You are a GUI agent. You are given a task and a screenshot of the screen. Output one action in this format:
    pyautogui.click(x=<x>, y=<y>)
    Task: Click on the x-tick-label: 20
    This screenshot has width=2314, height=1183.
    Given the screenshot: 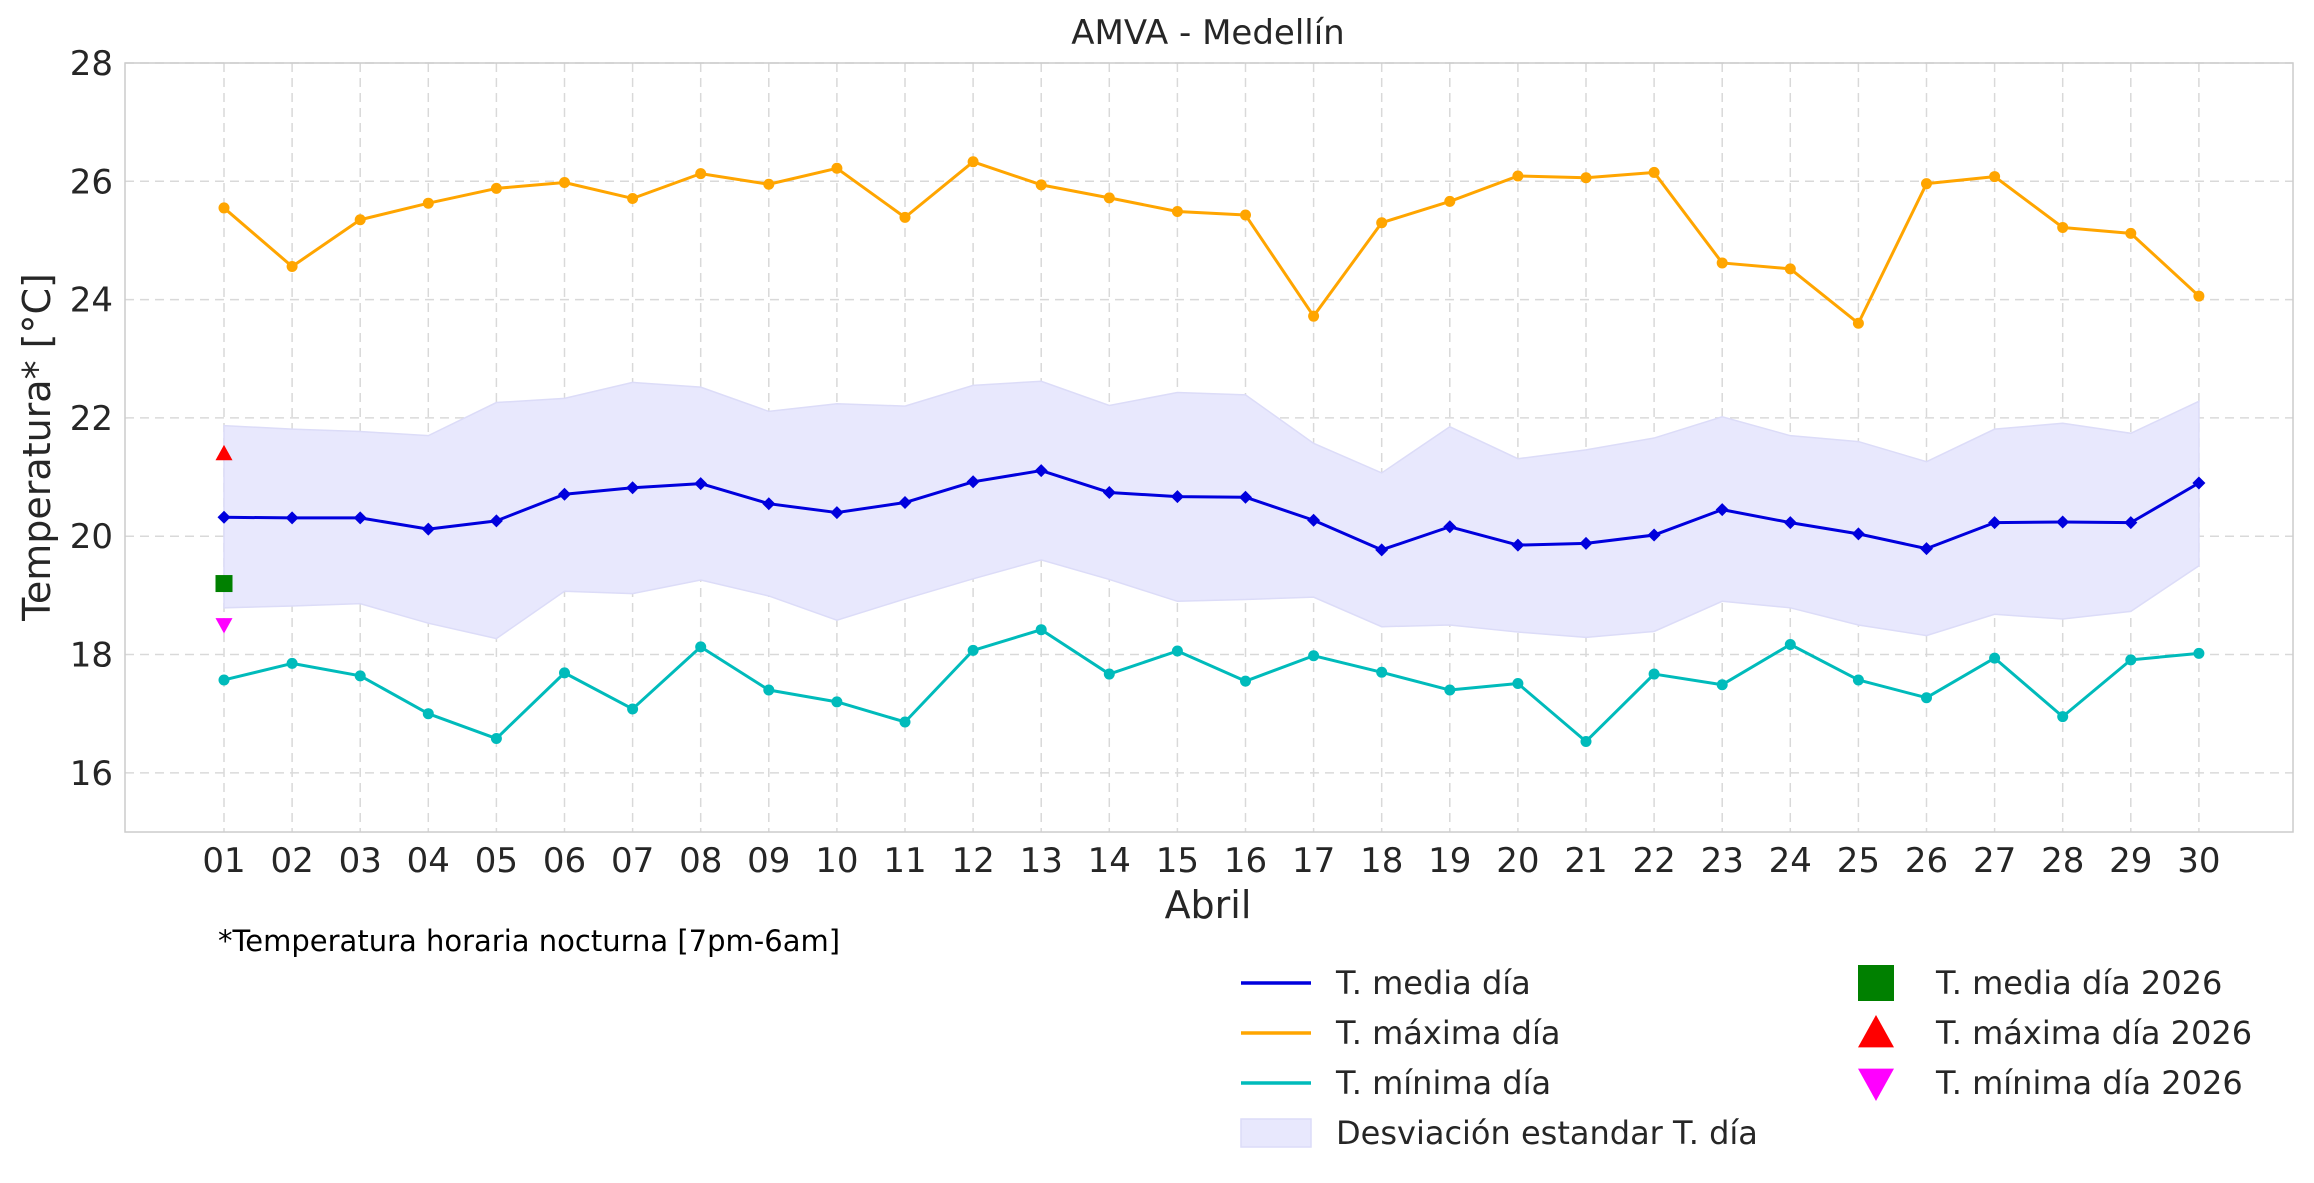 What is the action you would take?
    pyautogui.click(x=1517, y=861)
    